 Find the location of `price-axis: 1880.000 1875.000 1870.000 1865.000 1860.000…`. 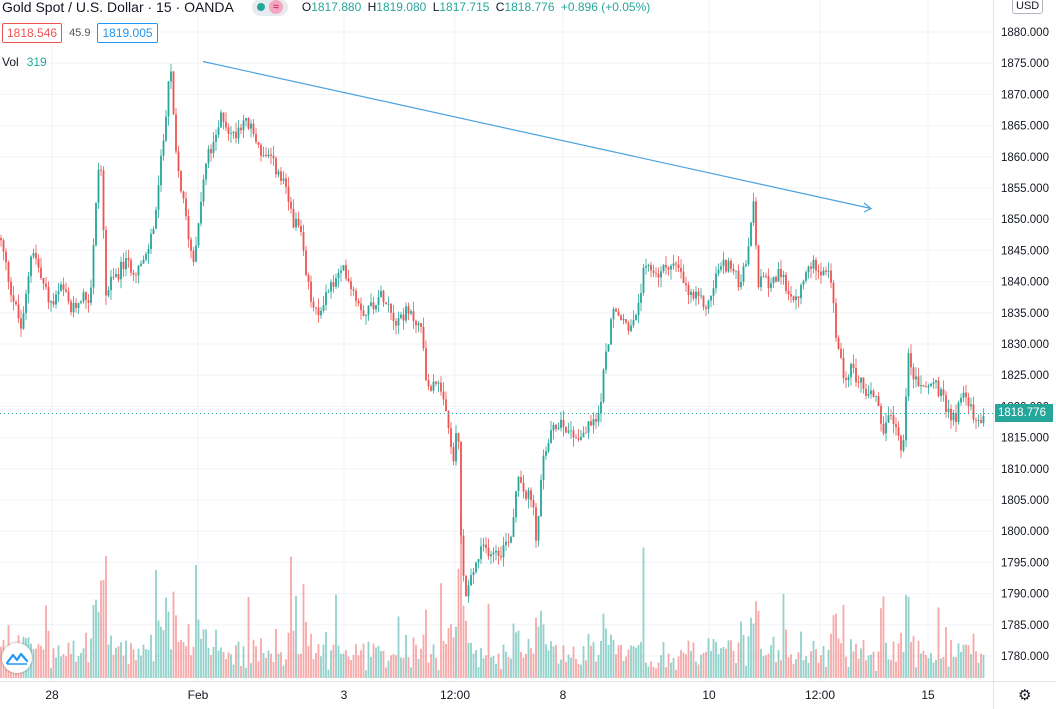

price-axis: 1880.000 1875.000 1870.000 1865.000 1860.000… is located at coordinates (1025, 345).